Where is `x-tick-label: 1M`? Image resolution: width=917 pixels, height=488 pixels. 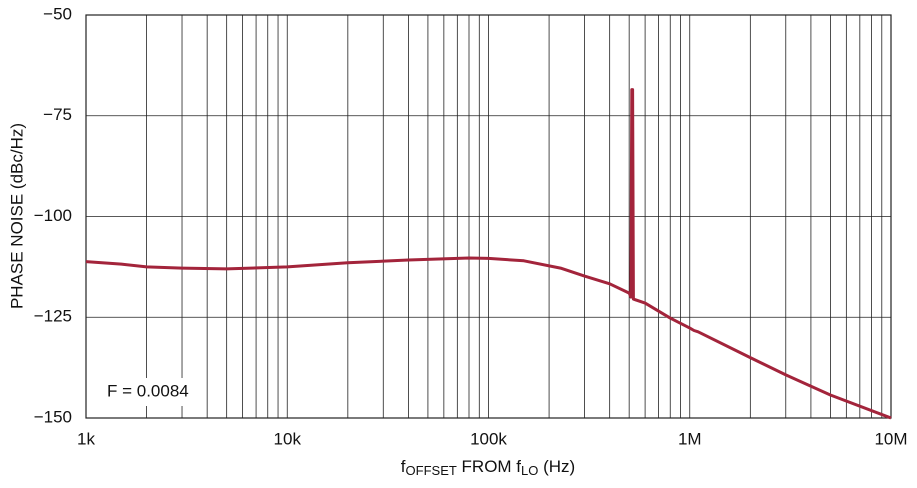 x-tick-label: 1M is located at coordinates (690, 438).